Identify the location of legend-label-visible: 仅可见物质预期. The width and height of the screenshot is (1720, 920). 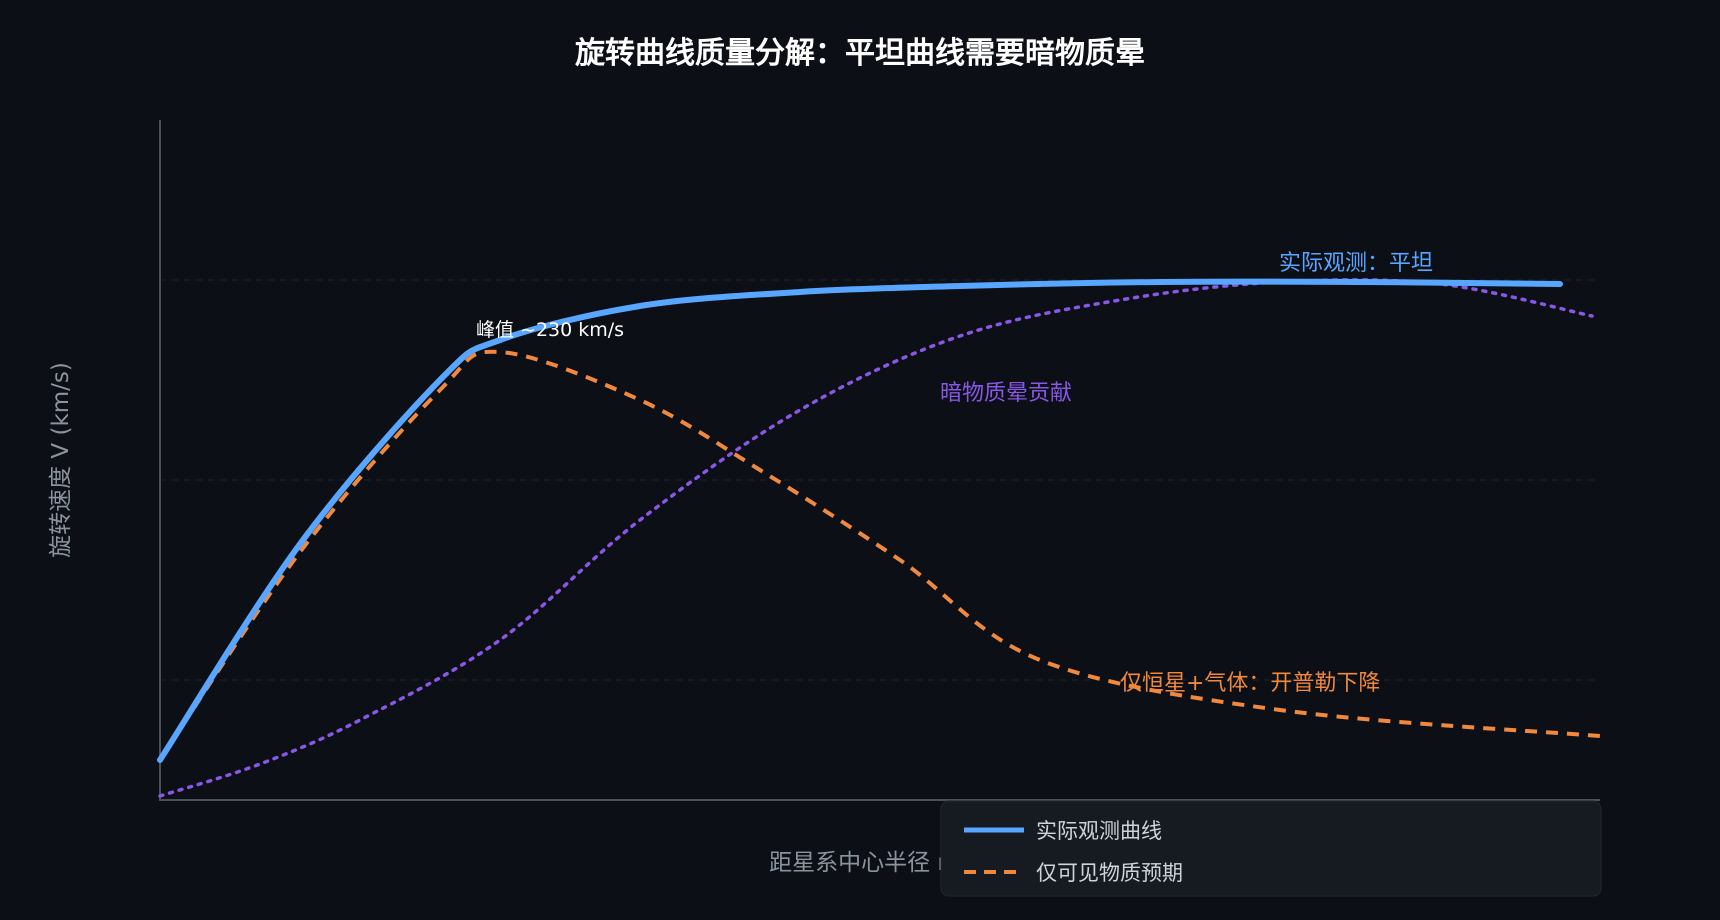
(1109, 873).